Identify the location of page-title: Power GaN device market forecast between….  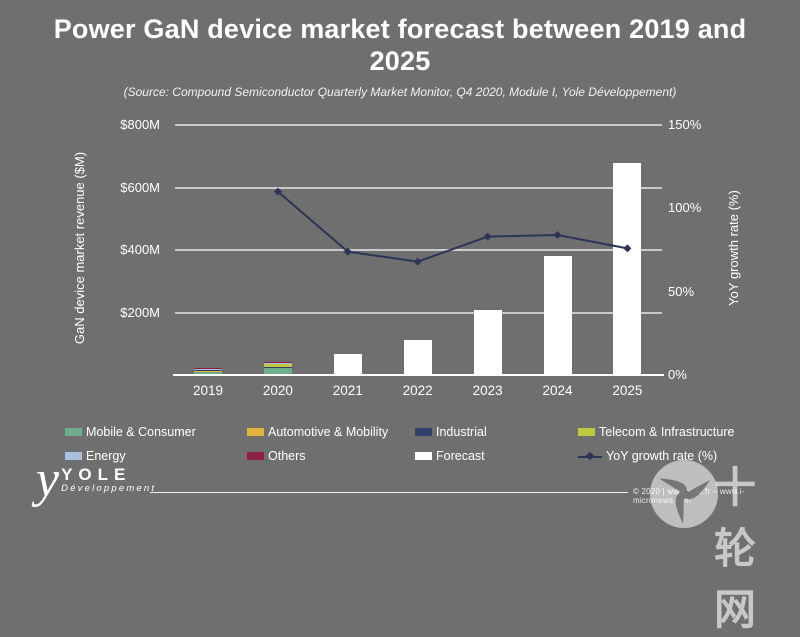
(400, 46).